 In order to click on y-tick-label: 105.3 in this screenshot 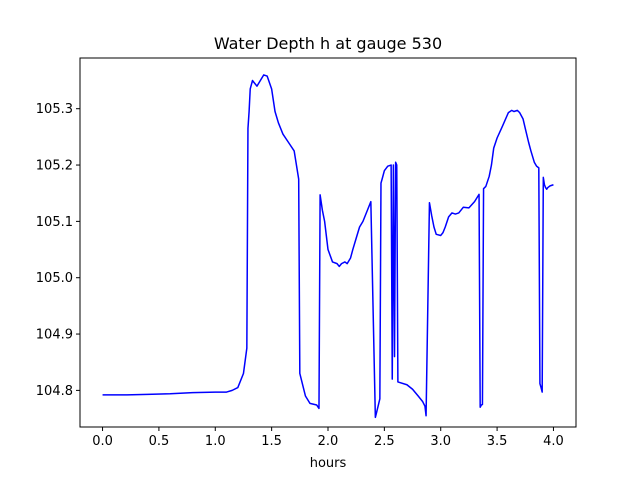, I will do `click(54, 109)`.